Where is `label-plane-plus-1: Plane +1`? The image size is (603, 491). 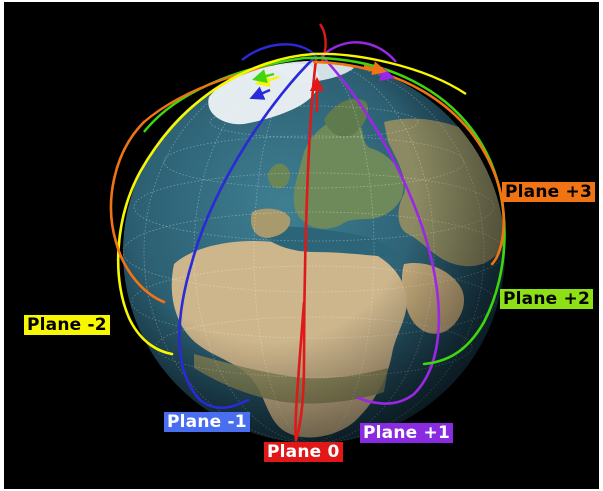
label-plane-plus-1: Plane +1 is located at coordinates (406, 433).